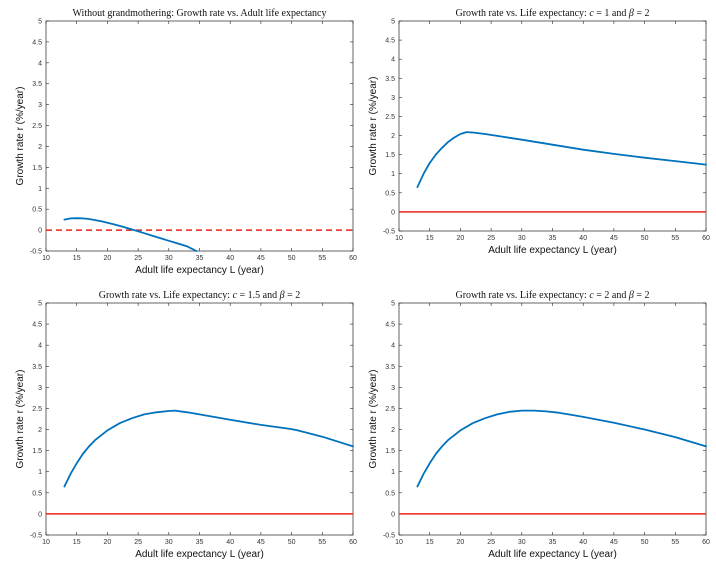  What do you see at coordinates (40, 231) in the screenshot?
I see `y-tick-label: 0` at bounding box center [40, 231].